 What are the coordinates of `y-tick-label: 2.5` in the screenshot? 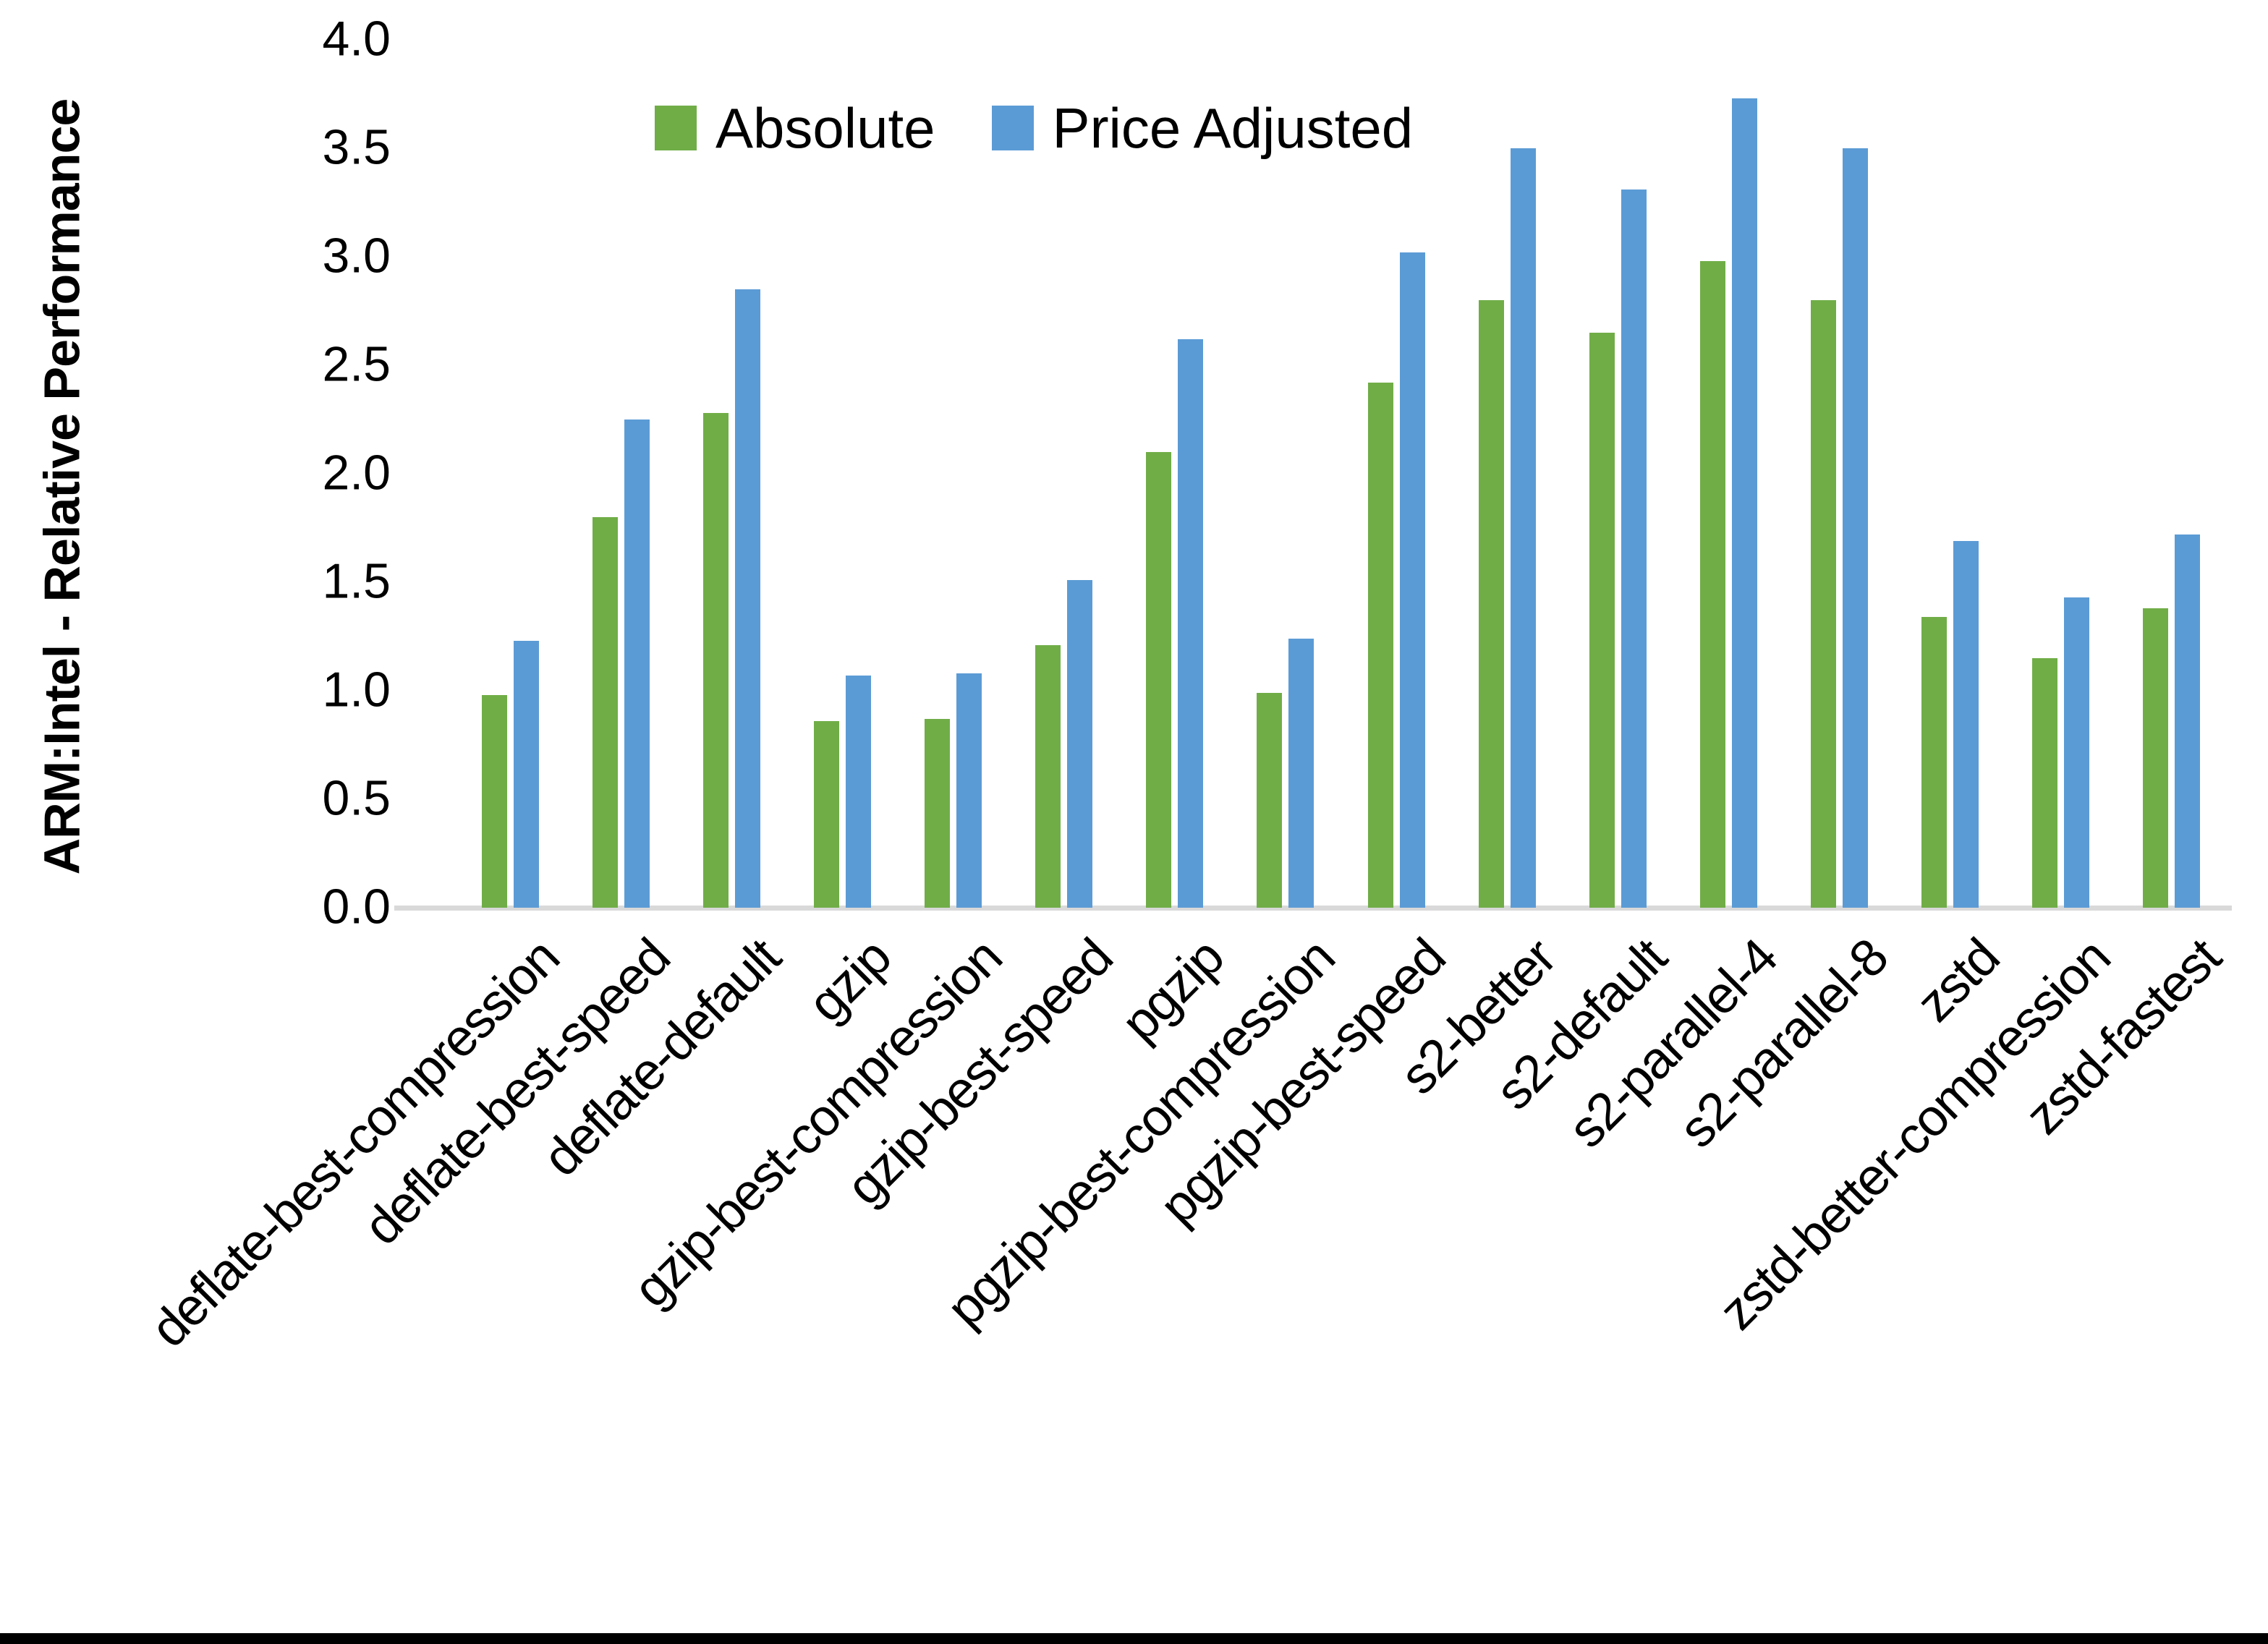 It's located at (356, 364).